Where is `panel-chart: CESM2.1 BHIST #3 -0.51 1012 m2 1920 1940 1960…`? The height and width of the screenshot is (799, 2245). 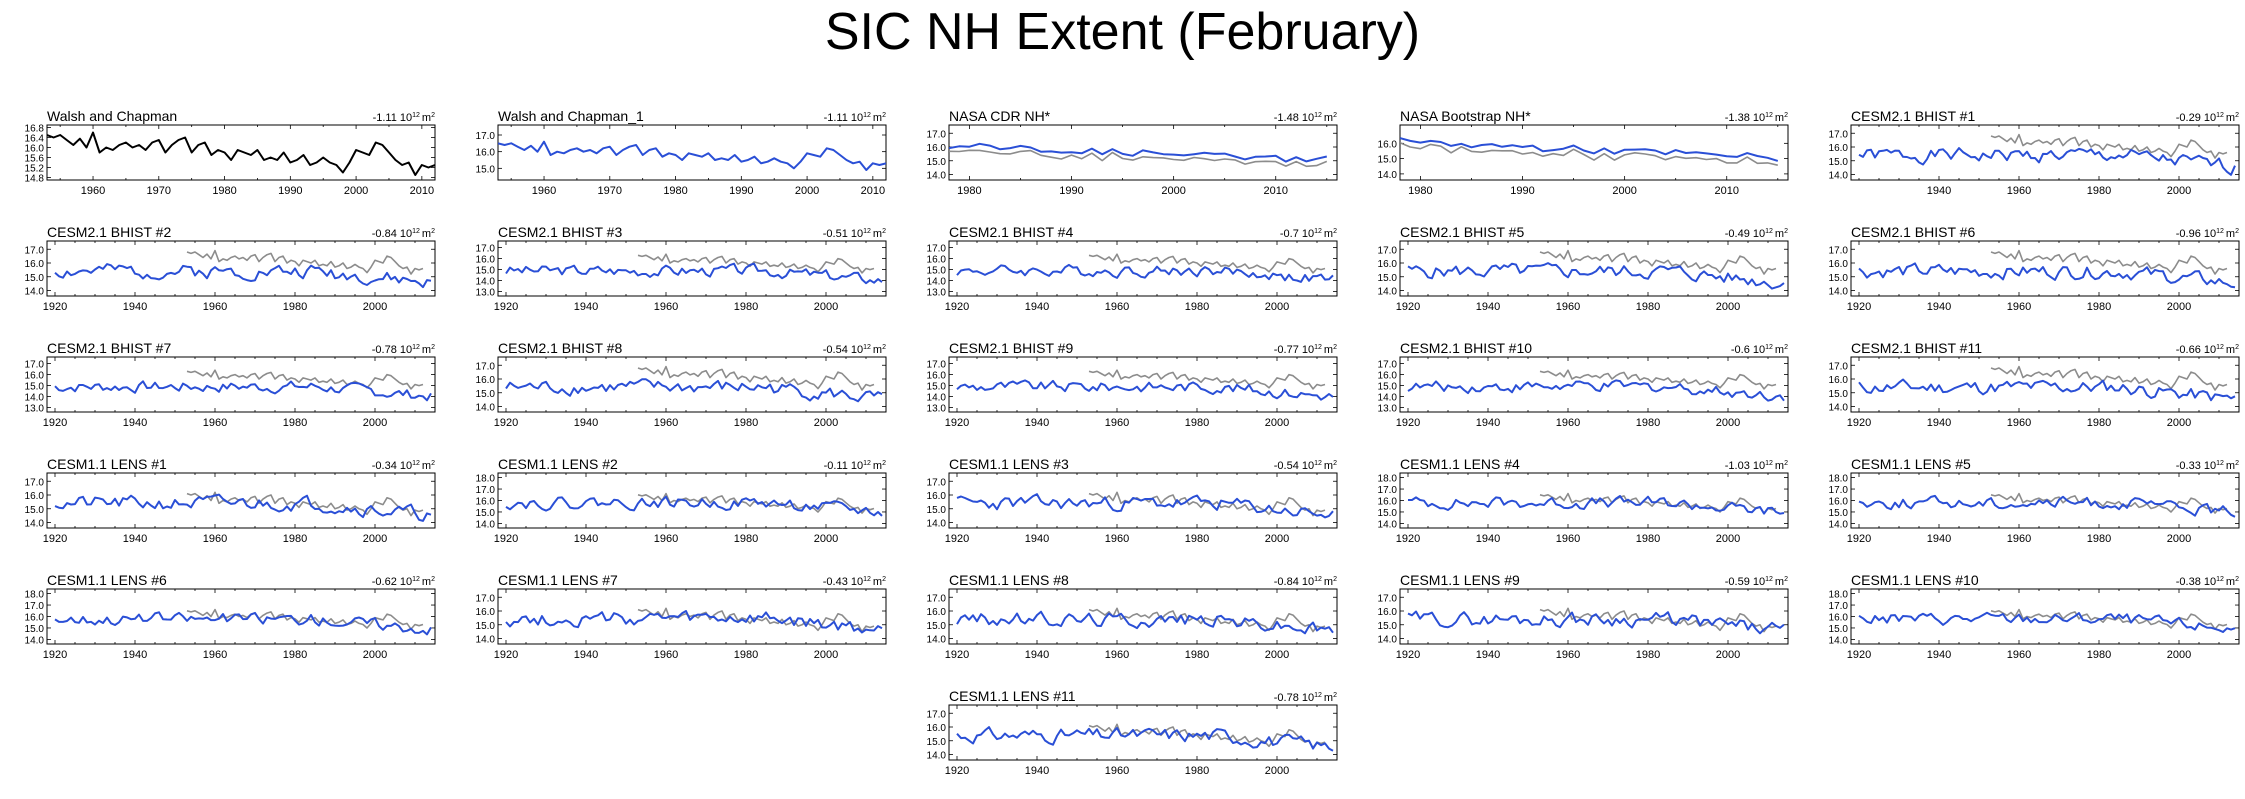 panel-chart: CESM2.1 BHIST #3 -0.51 1012 m2 1920 1940 1960… is located at coordinates (681, 268).